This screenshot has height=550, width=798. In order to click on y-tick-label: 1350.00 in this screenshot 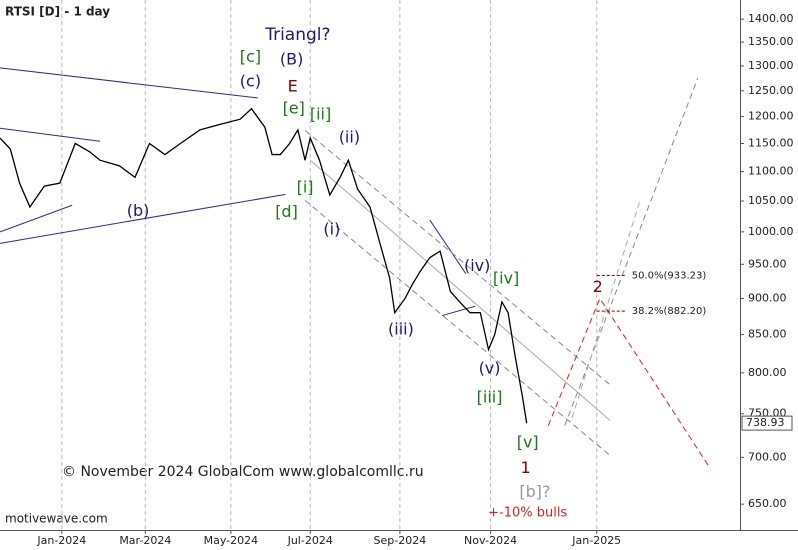, I will do `click(771, 41)`.